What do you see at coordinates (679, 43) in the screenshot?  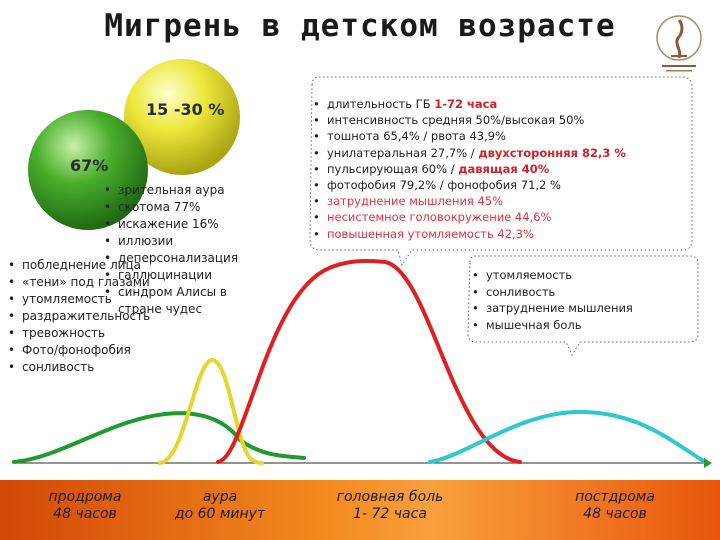 I see `logo-icon` at bounding box center [679, 43].